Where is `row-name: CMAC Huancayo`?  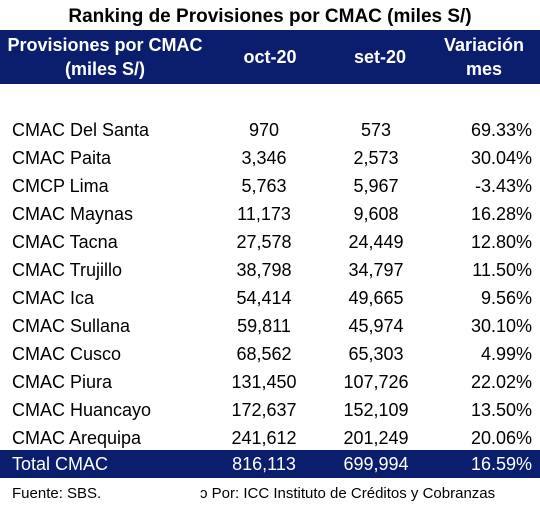
row-name: CMAC Huancayo is located at coordinates (82, 410).